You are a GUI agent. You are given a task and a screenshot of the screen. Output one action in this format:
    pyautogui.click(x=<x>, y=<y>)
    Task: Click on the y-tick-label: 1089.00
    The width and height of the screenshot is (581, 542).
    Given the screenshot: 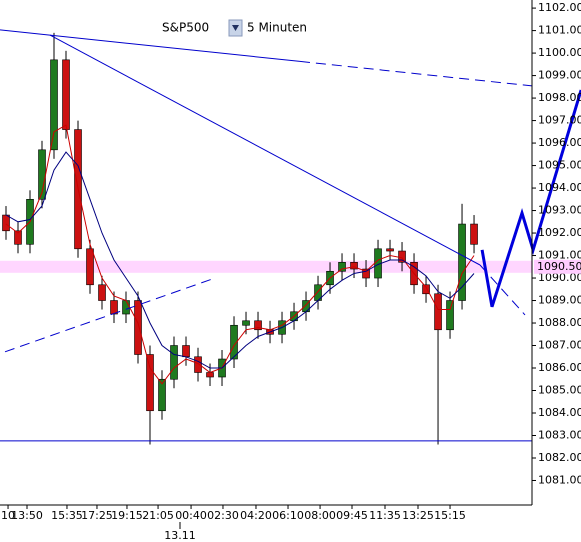 What is the action you would take?
    pyautogui.click(x=559, y=300)
    